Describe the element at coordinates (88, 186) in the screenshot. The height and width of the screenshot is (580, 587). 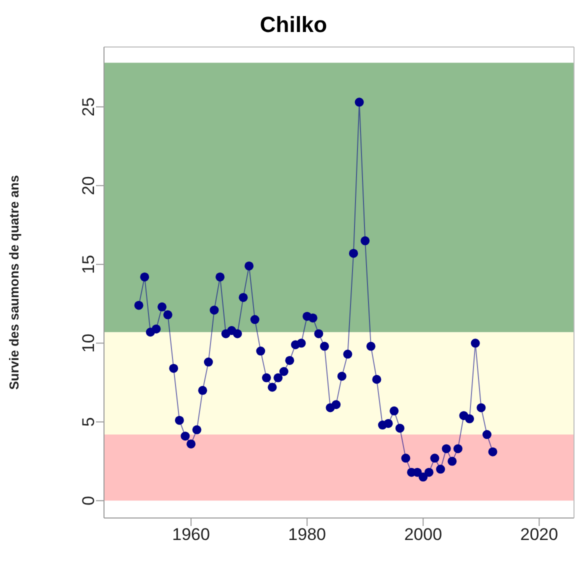
I see `y-tick-label: 20` at that location.